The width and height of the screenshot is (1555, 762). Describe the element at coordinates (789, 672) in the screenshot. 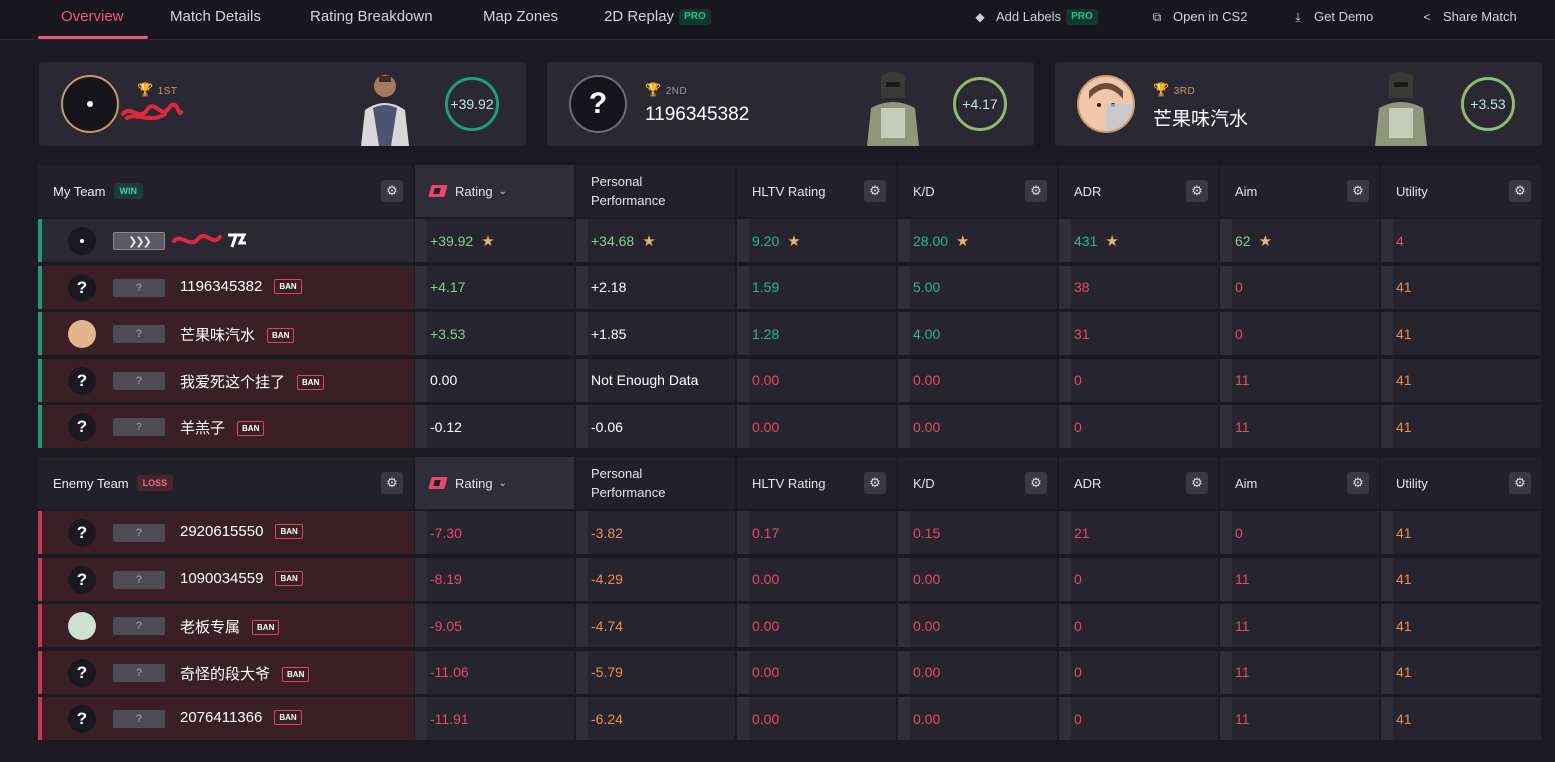

I see `table-row: ?? 奇怪的段大爷 BAN -11.06 -5.79 0.00 0.00 0 11 41` at that location.